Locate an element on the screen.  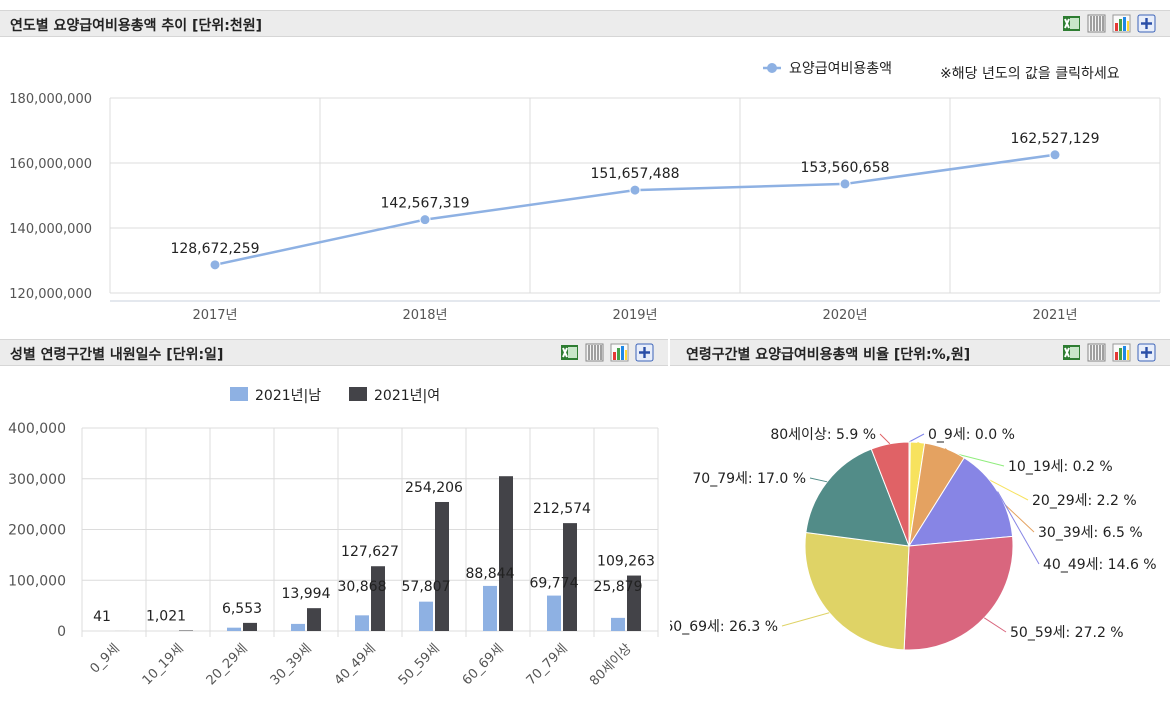
ratio-panel-header: 연령구간별 요양급여비용총액 비율 [단위:%,원] is located at coordinates (920, 352).